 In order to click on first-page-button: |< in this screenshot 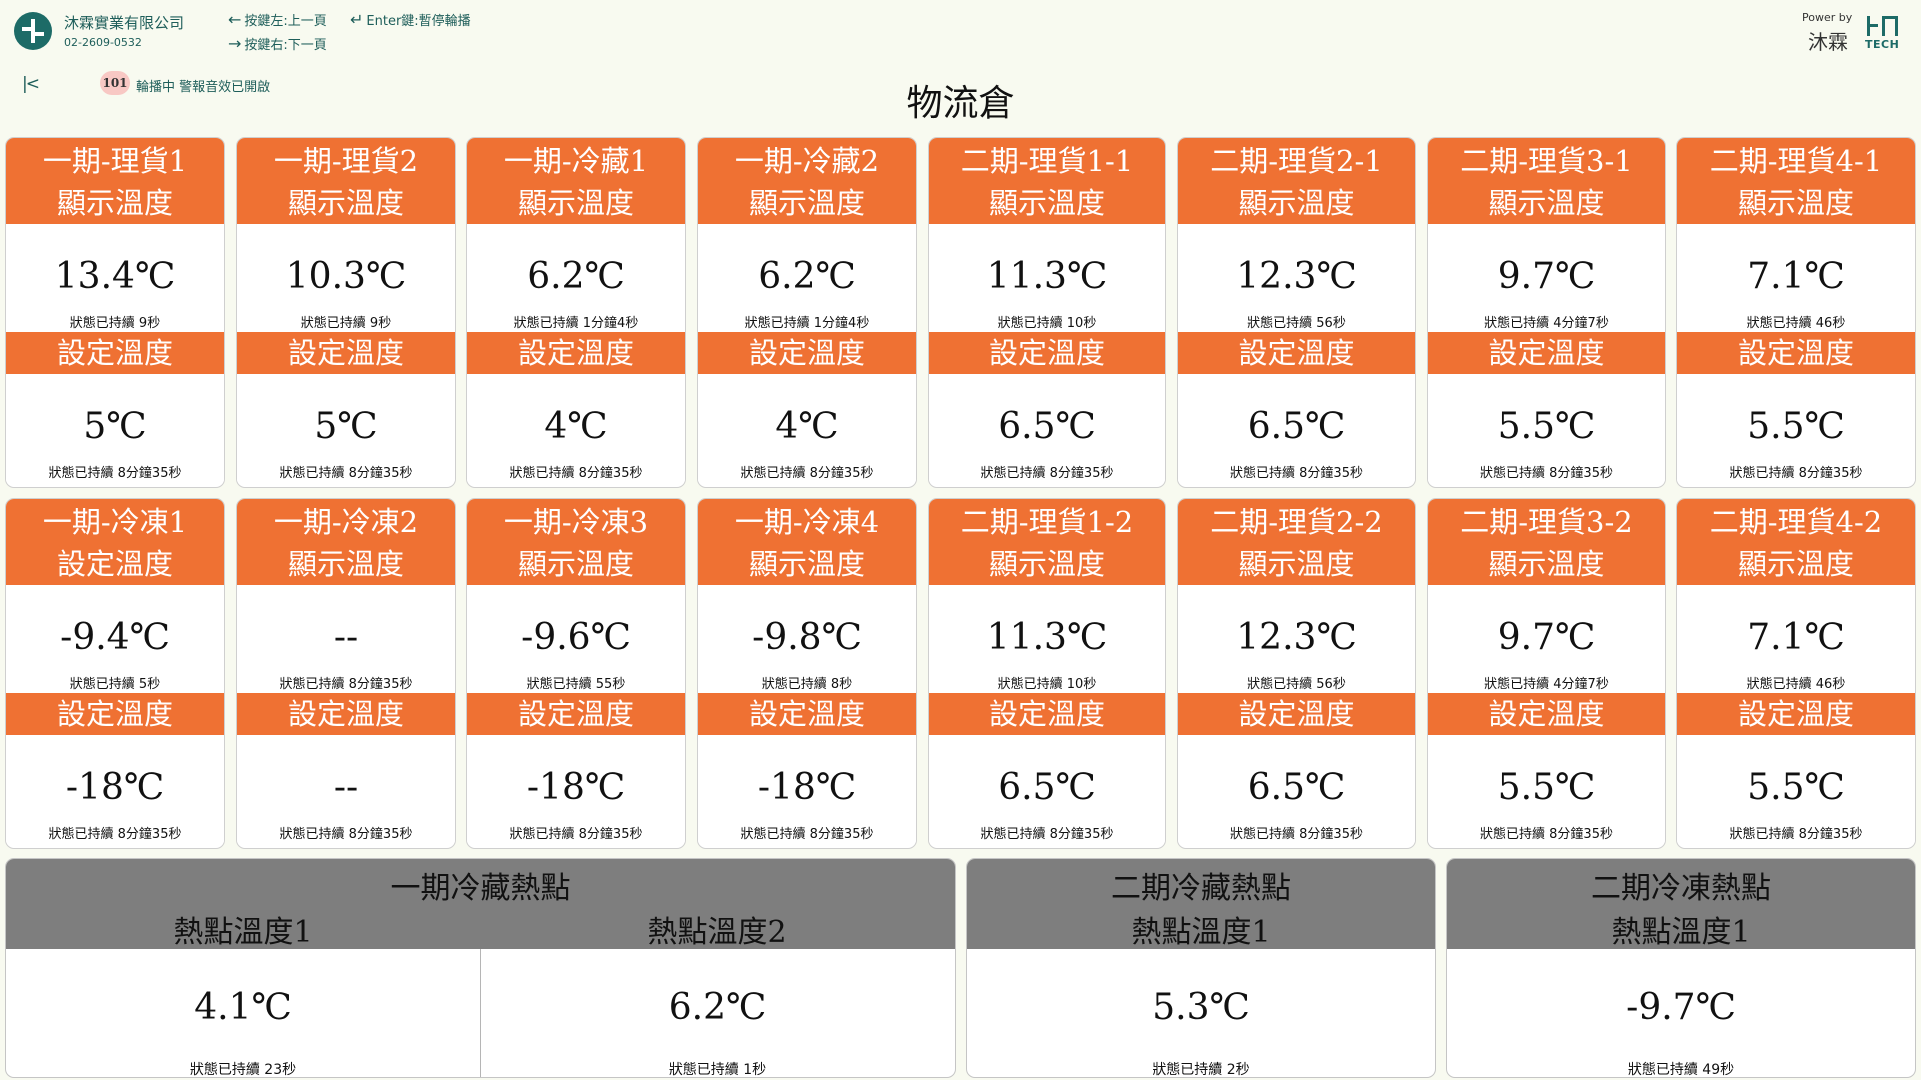, I will do `click(31, 84)`.